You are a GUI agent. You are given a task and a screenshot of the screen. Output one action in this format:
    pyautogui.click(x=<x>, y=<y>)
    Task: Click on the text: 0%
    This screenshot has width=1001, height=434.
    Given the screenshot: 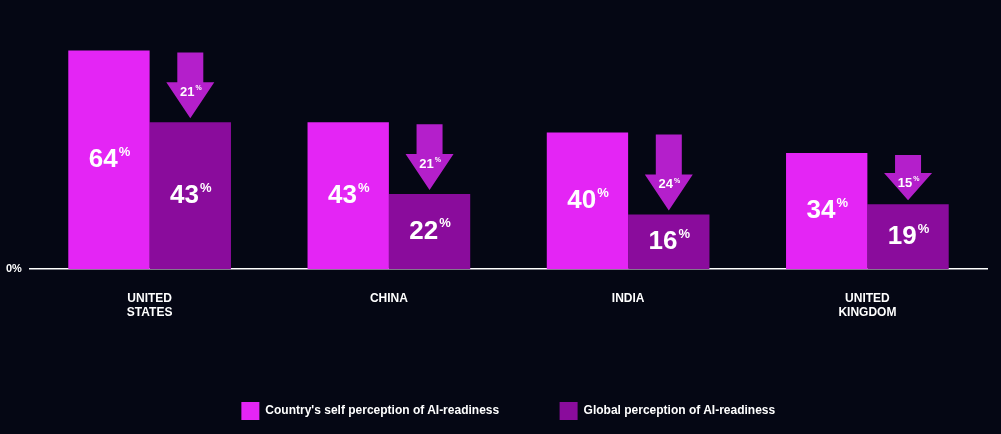 What is the action you would take?
    pyautogui.click(x=14, y=268)
    